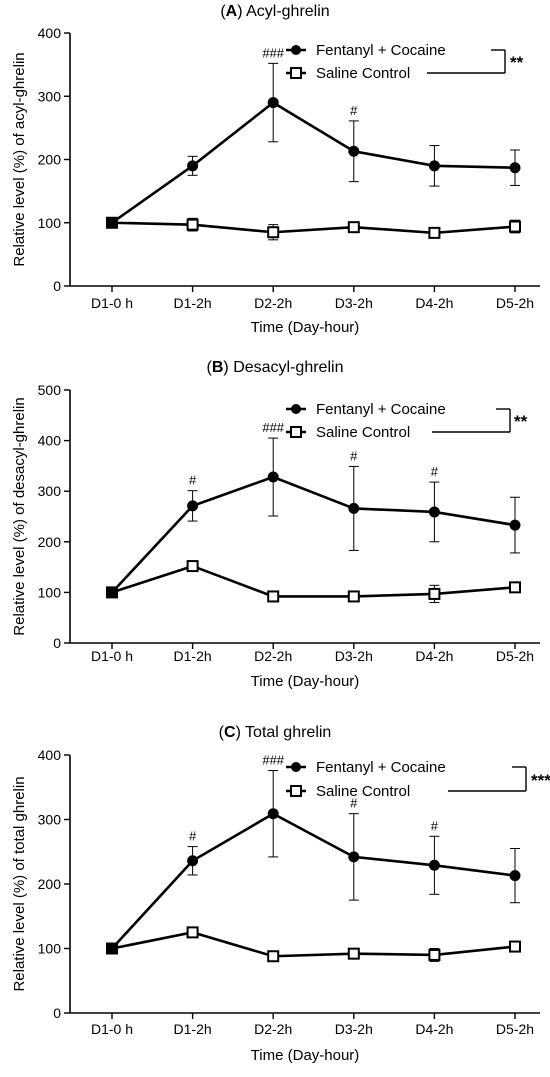  Describe the element at coordinates (19, 159) in the screenshot. I see `y-axis-label: Relative level (%) of acyl-ghrelin` at that location.